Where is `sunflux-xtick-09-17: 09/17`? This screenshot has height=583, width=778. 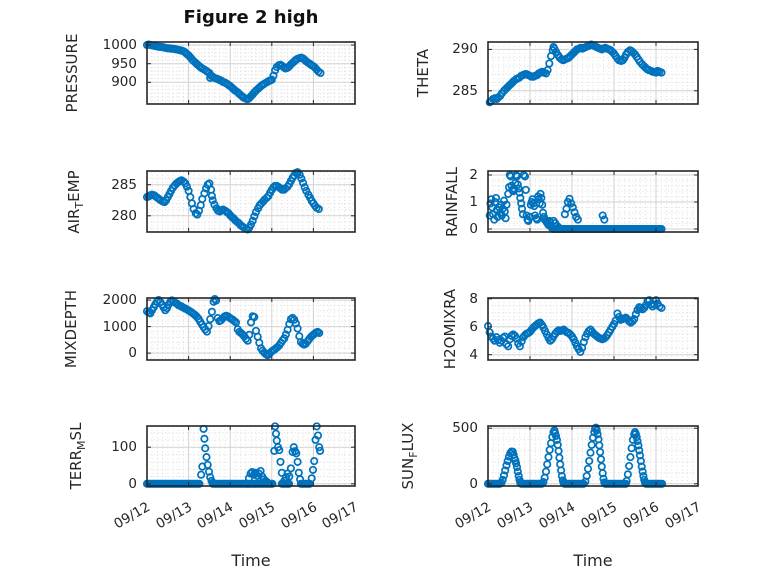 sunflux-xtick-09-17: 09/17 is located at coordinates (683, 516).